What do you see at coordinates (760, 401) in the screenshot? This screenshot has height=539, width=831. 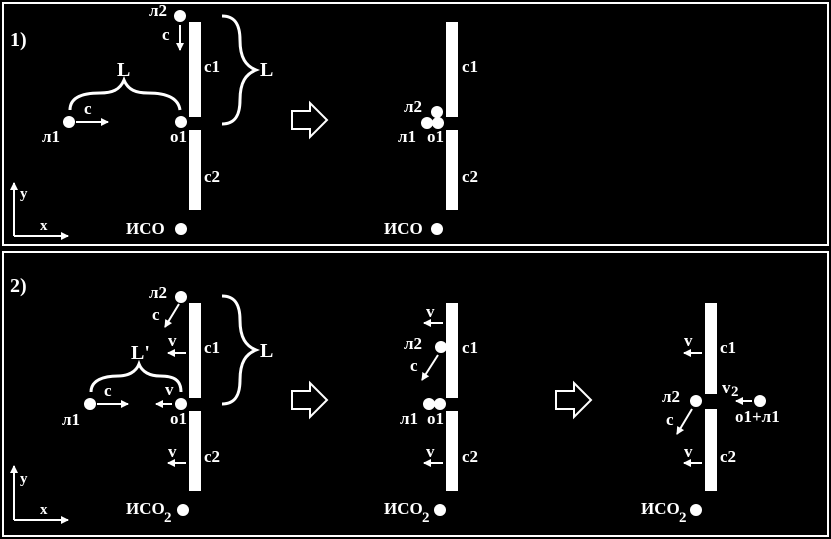 I see `observer-o1-l1` at bounding box center [760, 401].